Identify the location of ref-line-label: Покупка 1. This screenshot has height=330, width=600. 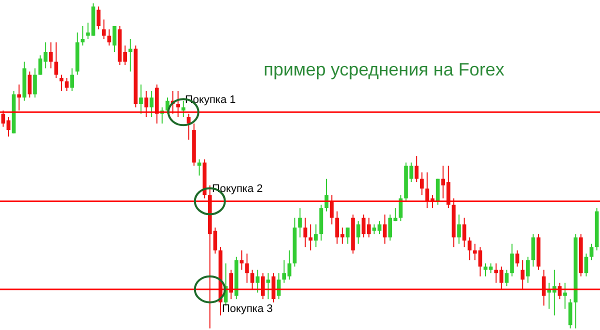
(210, 100).